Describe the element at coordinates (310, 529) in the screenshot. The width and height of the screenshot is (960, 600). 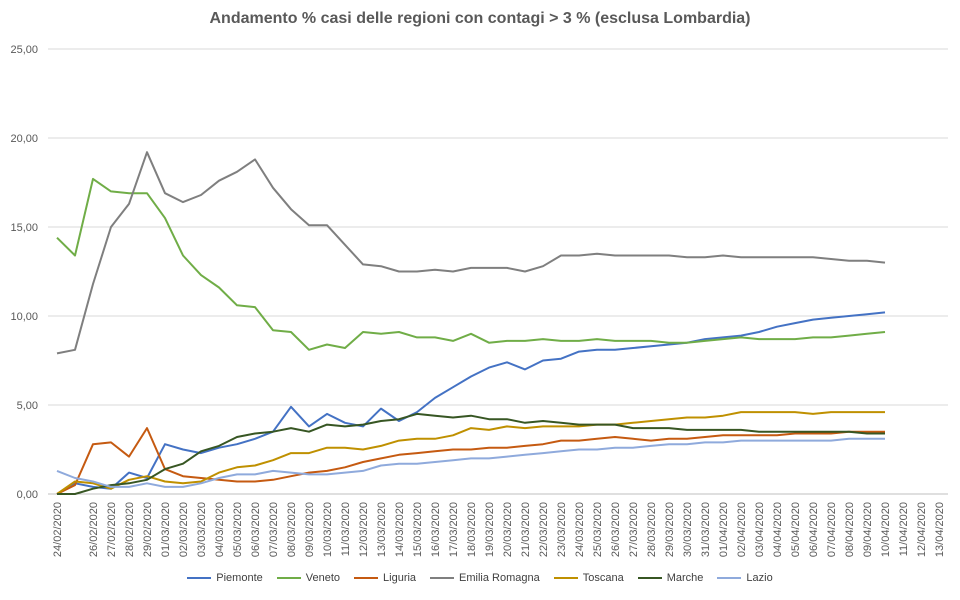
I see `x-tick-label: 09/03/2020` at that location.